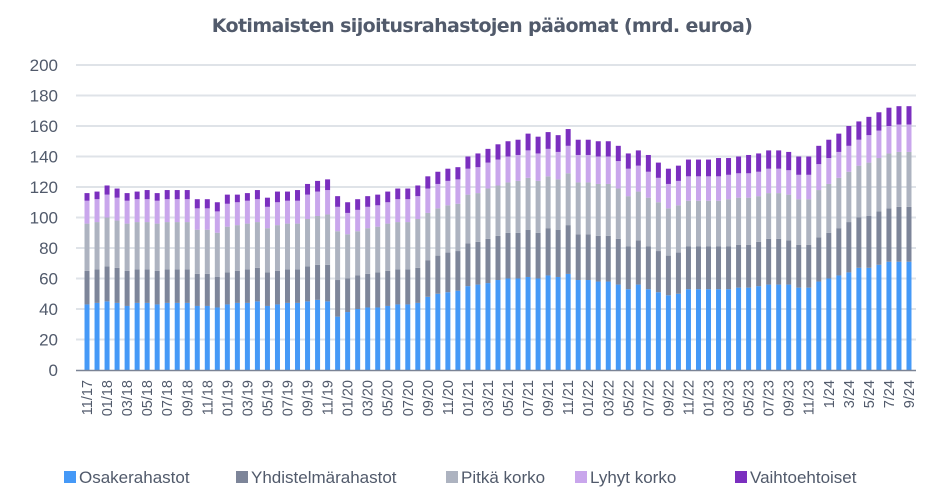 This screenshot has height=501, width=948. I want to click on legend-label: Osakerahastot, so click(134, 477).